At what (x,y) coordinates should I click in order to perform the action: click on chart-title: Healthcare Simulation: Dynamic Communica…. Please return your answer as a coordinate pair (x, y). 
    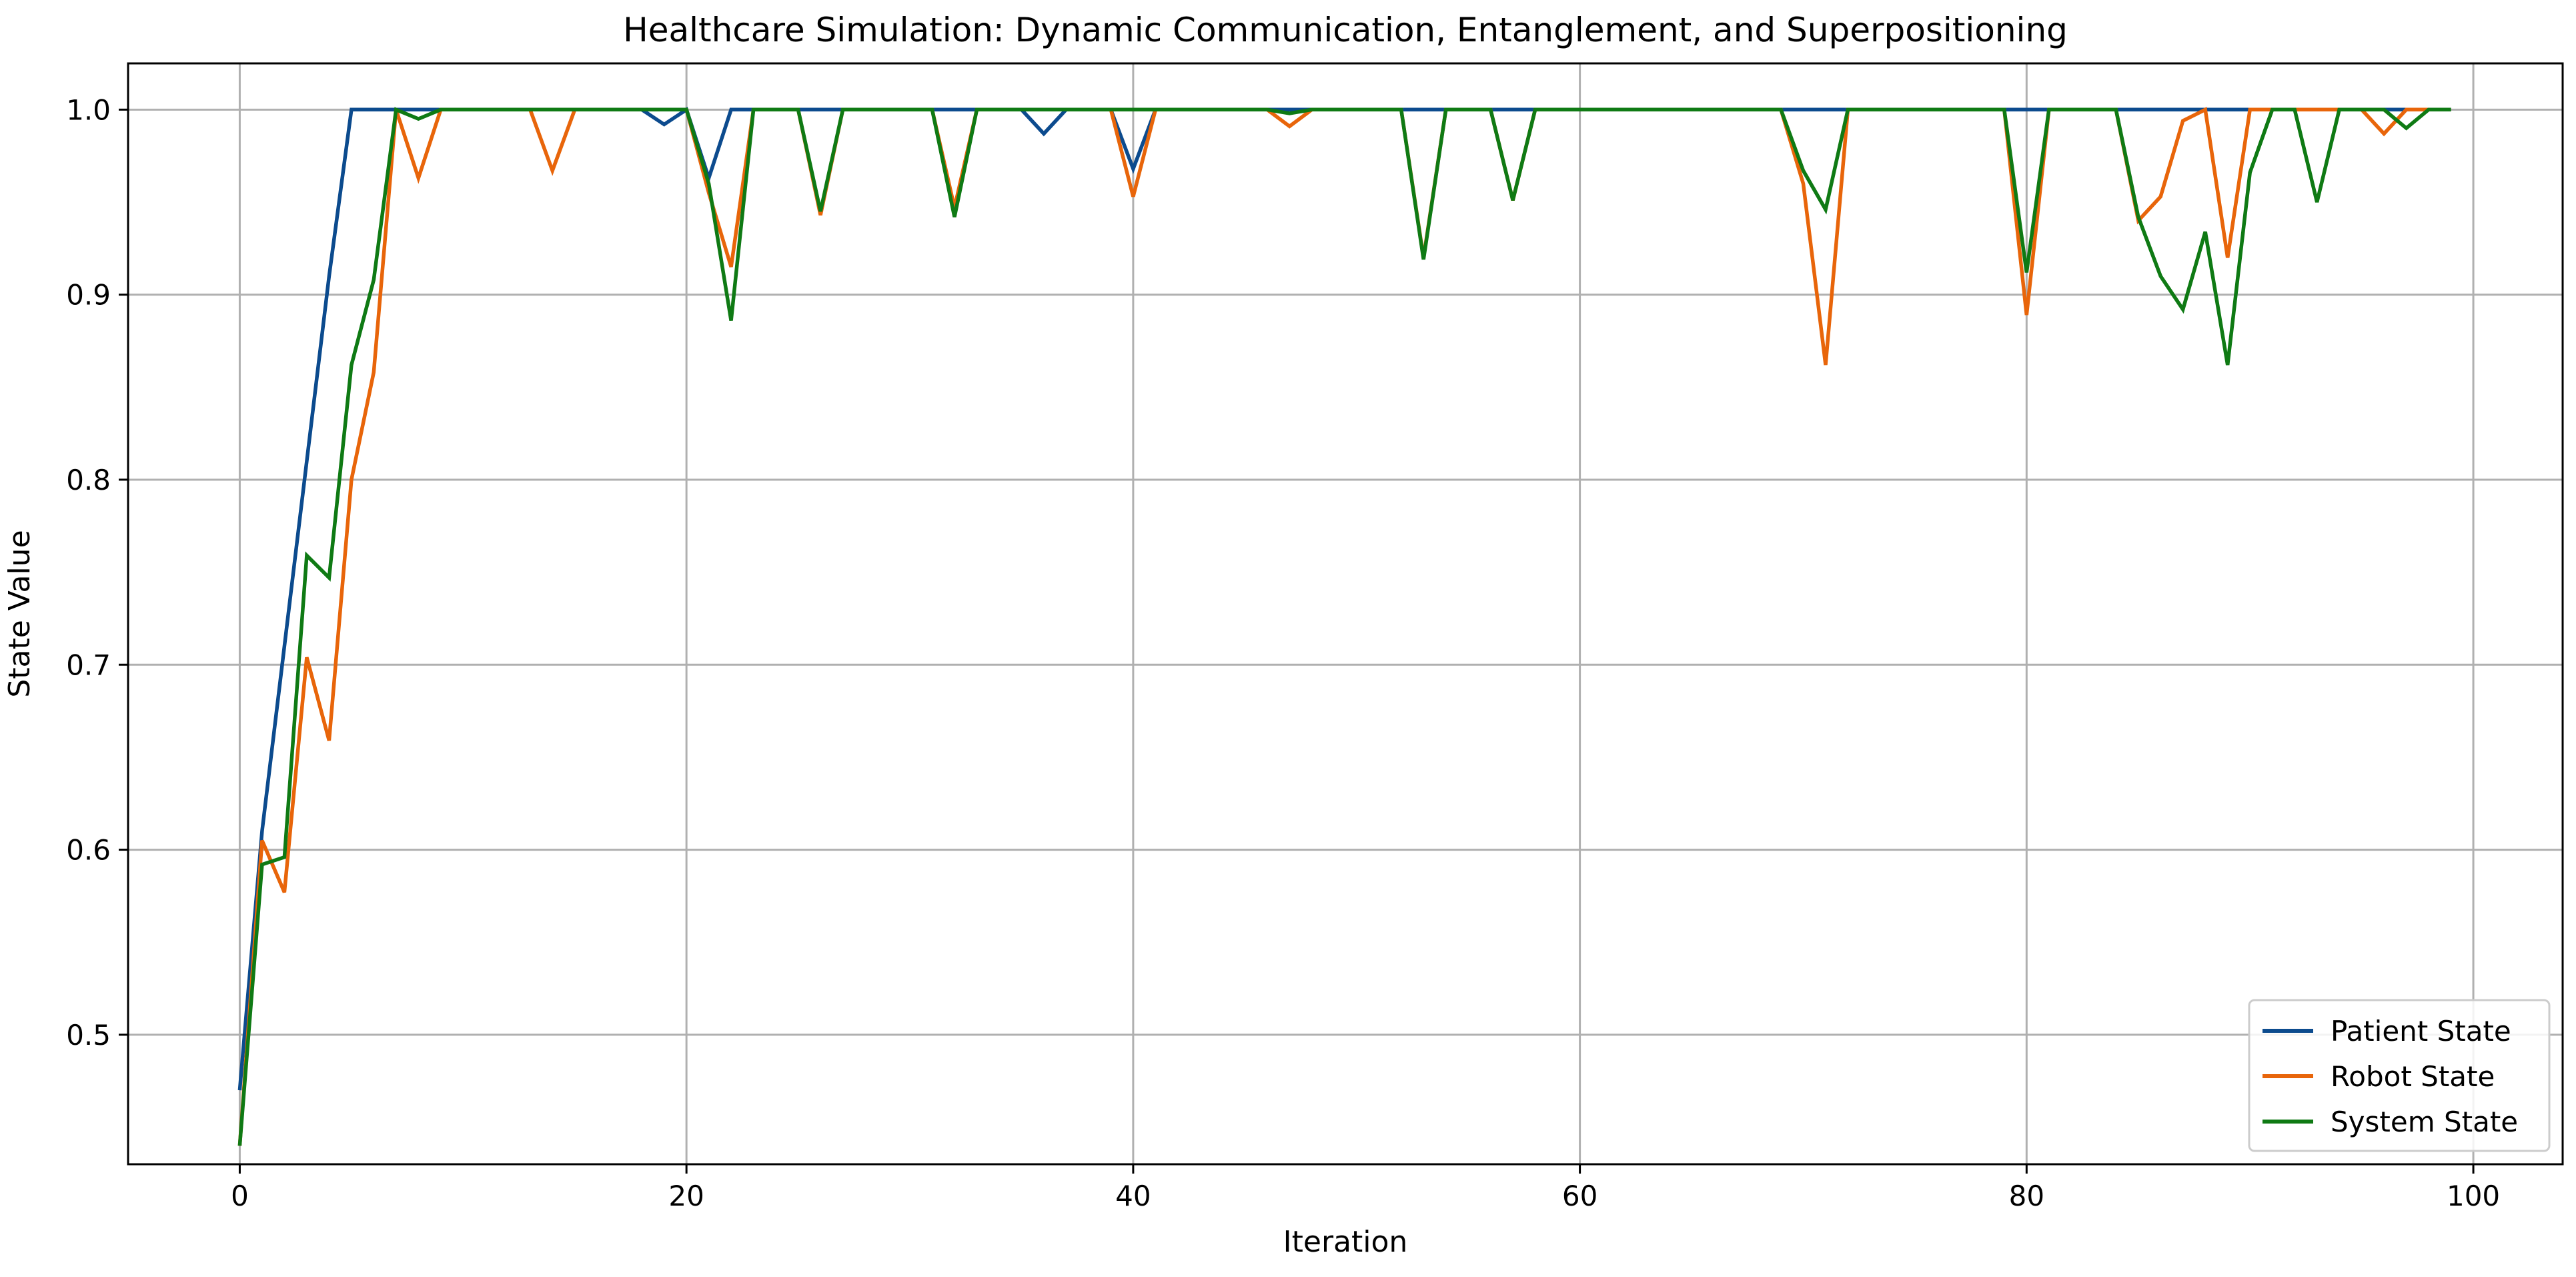
    Looking at the image, I should click on (1345, 30).